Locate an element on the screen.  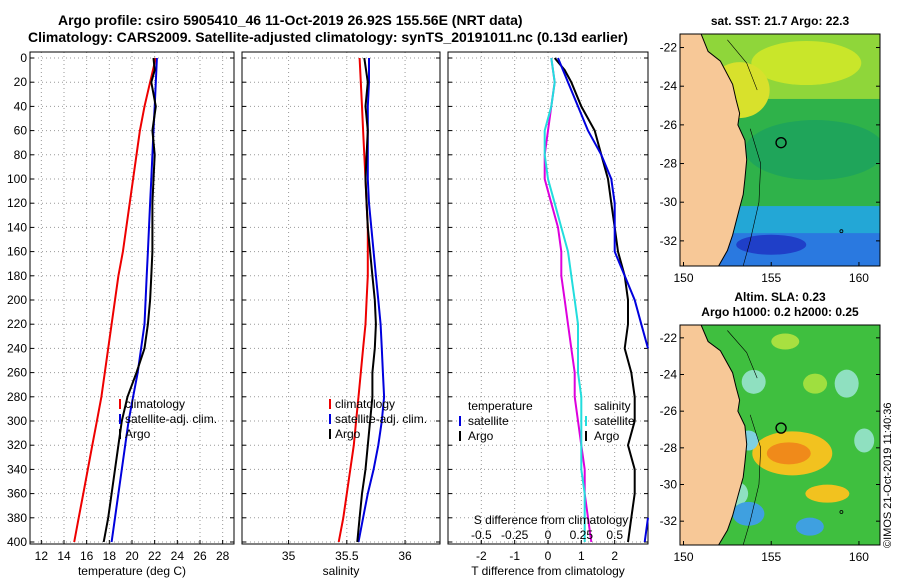
x-tick-label: 36 is located at coordinates (405, 556).